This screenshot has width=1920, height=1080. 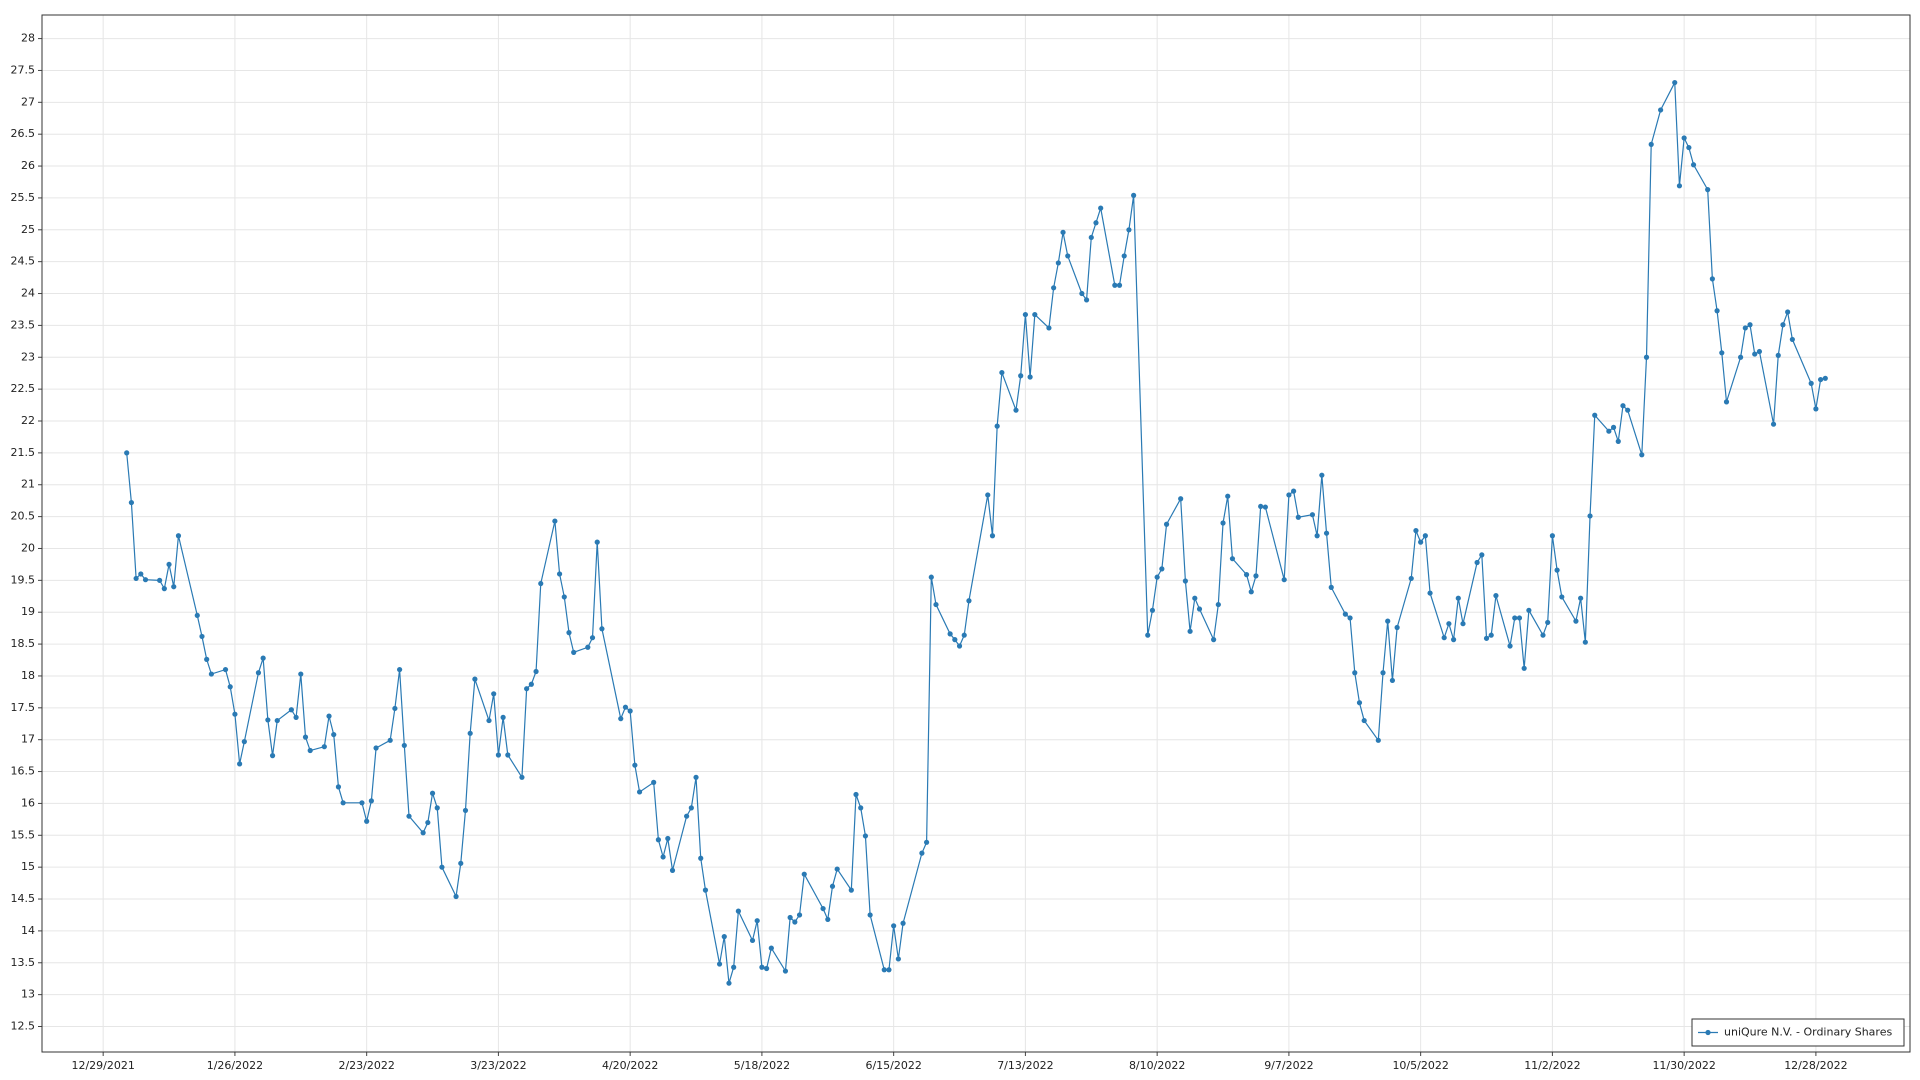 I want to click on y-tick-label: 22, so click(x=28, y=420).